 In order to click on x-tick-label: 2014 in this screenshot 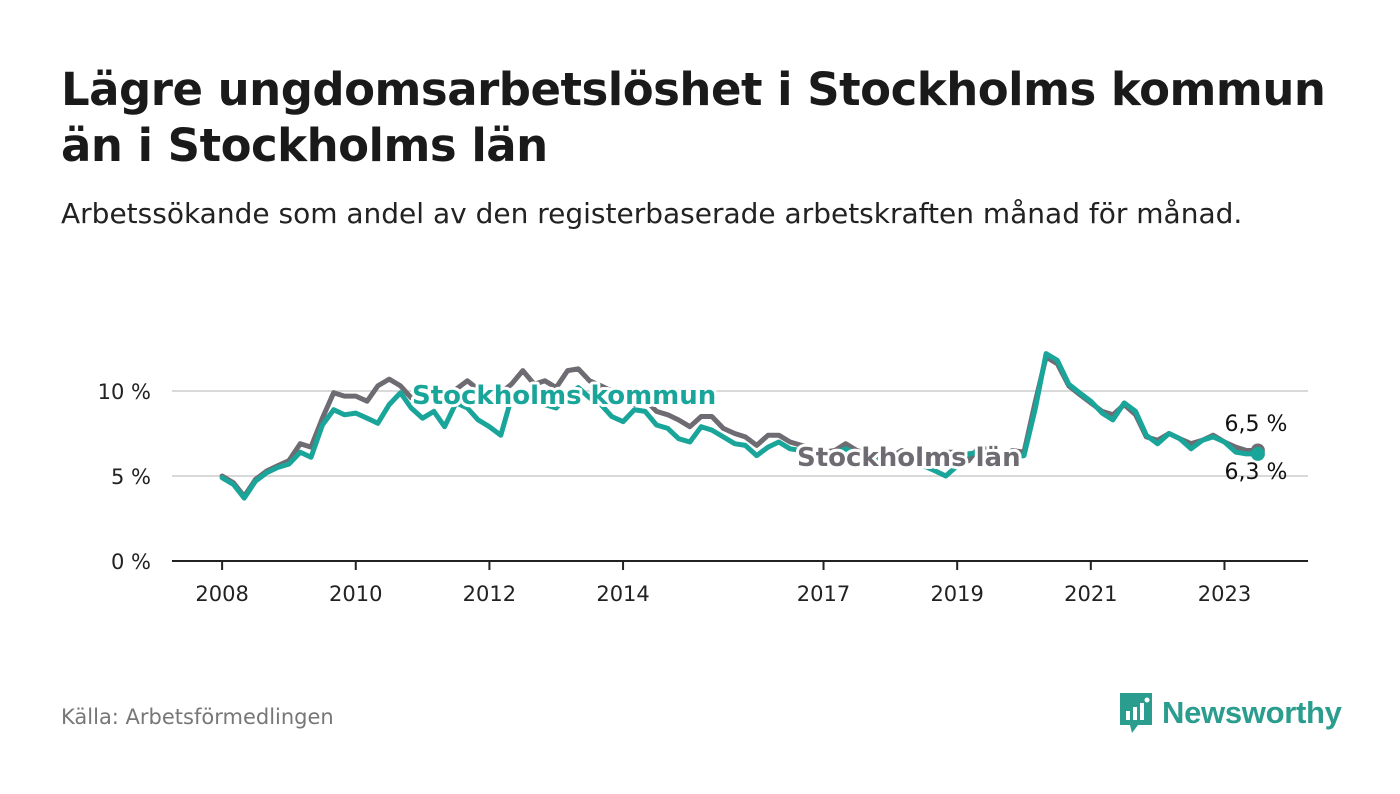, I will do `click(622, 594)`.